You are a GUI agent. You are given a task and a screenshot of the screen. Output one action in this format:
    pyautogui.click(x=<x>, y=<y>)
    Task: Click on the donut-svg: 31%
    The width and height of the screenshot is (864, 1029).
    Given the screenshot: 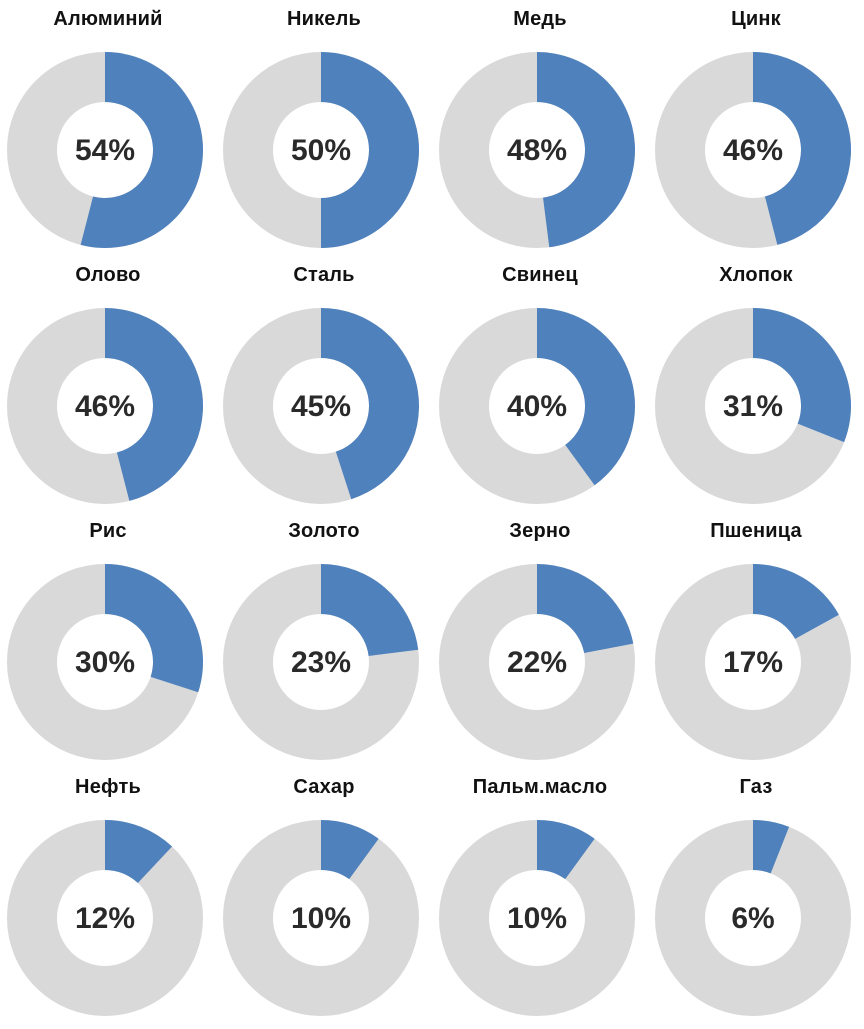 What is the action you would take?
    pyautogui.click(x=753, y=406)
    